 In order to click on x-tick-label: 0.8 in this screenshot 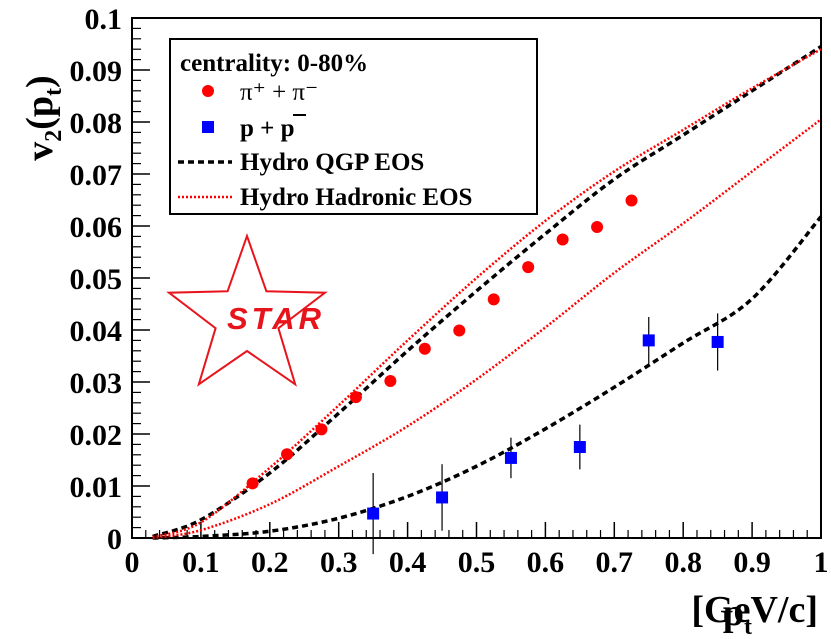, I will do `click(683, 562)`.